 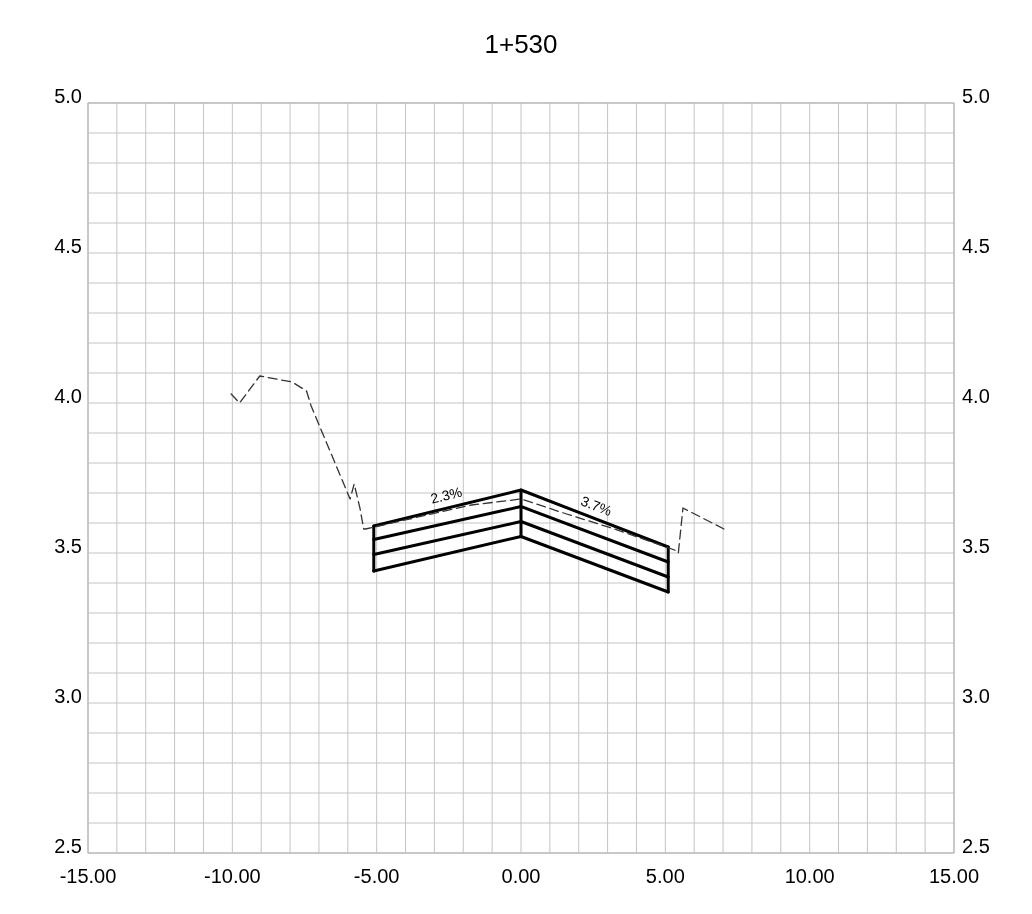 What do you see at coordinates (954, 876) in the screenshot?
I see `x-tick-label: 15.00` at bounding box center [954, 876].